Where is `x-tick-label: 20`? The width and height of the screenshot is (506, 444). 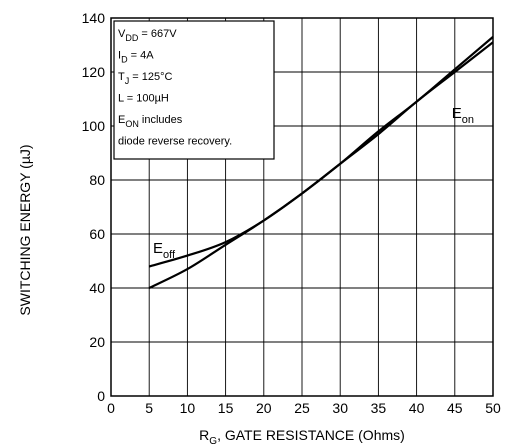
x-tick-label: 20 is located at coordinates (264, 408).